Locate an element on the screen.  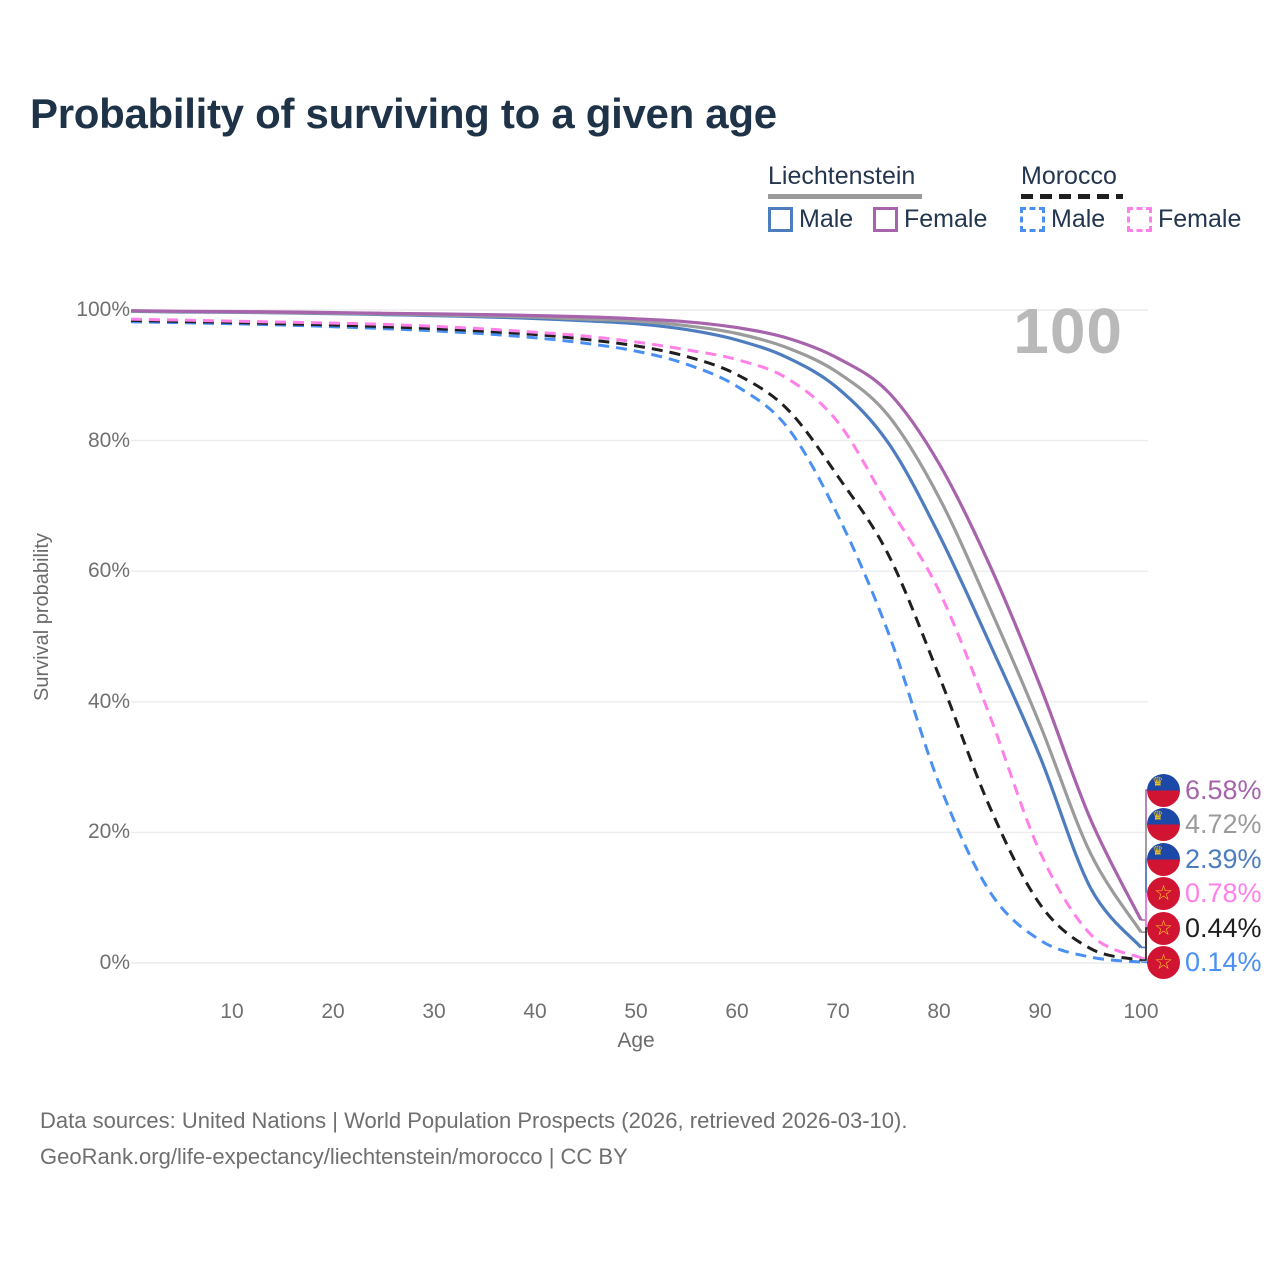
y-tick-label: 40% is located at coordinates (108, 701).